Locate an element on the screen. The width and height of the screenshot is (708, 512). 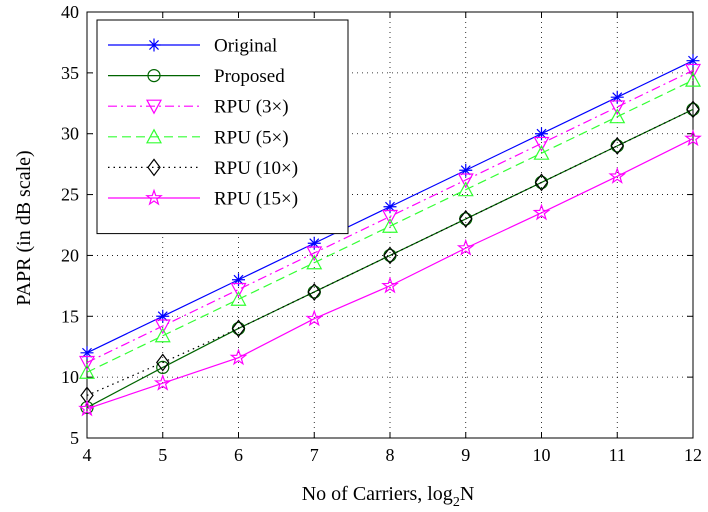
legend-item: RPU (10×) is located at coordinates (203, 168).